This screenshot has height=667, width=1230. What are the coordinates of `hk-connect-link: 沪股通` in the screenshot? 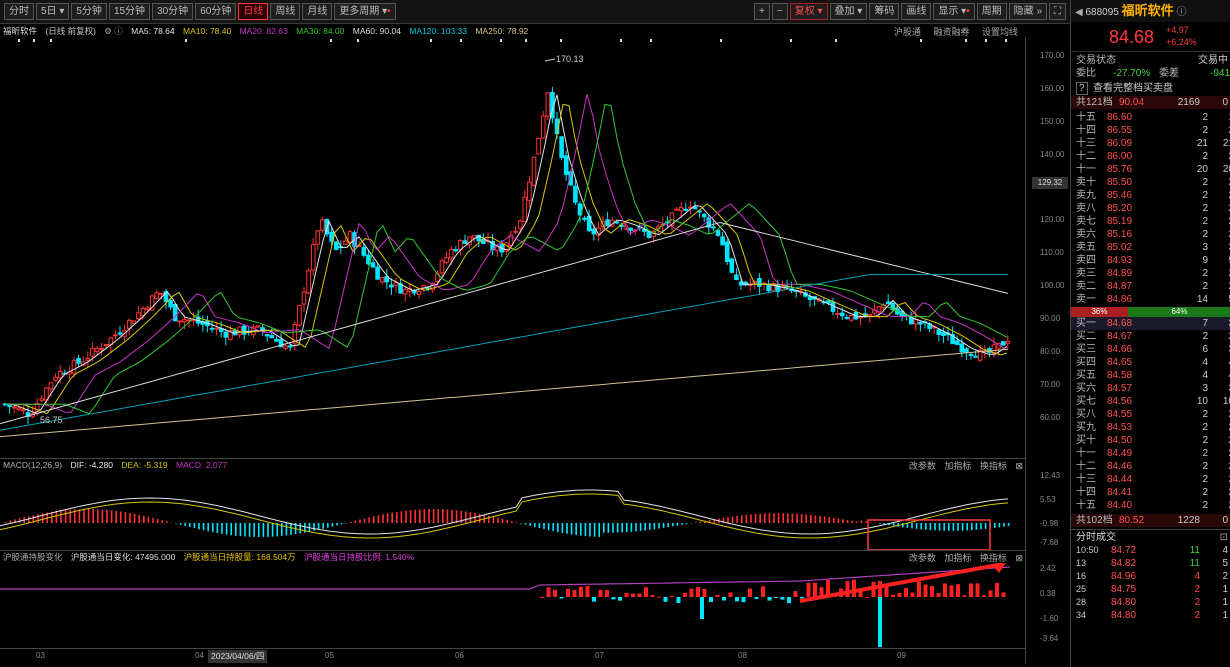 It's located at (907, 32).